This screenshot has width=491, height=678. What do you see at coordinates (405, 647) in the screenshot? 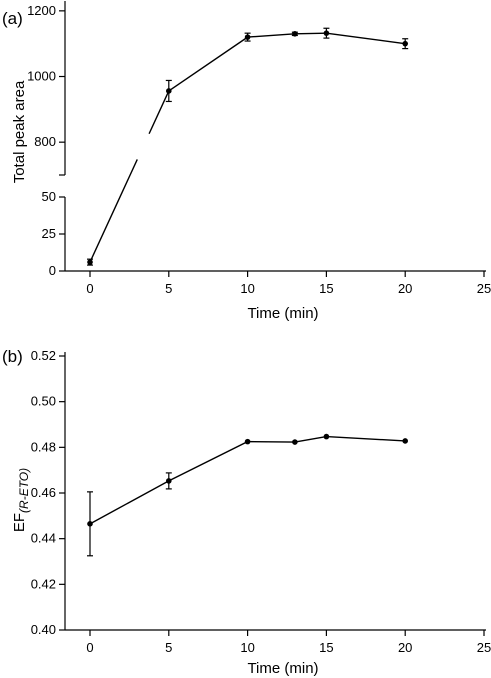
I see `panel-b-x-tick-label: 20` at bounding box center [405, 647].